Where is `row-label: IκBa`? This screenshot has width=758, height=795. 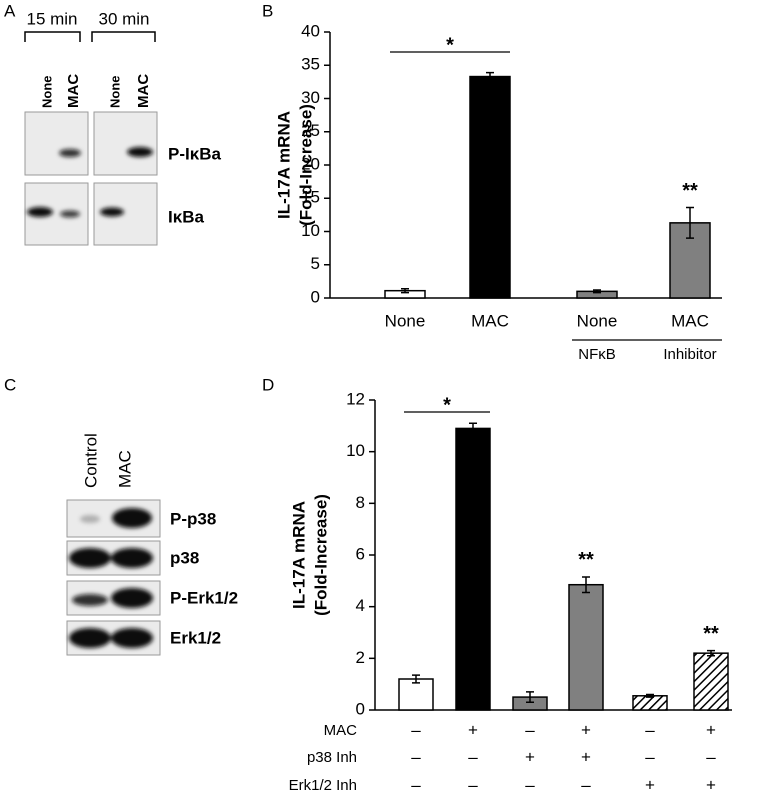 row-label: IκBa is located at coordinates (186, 216).